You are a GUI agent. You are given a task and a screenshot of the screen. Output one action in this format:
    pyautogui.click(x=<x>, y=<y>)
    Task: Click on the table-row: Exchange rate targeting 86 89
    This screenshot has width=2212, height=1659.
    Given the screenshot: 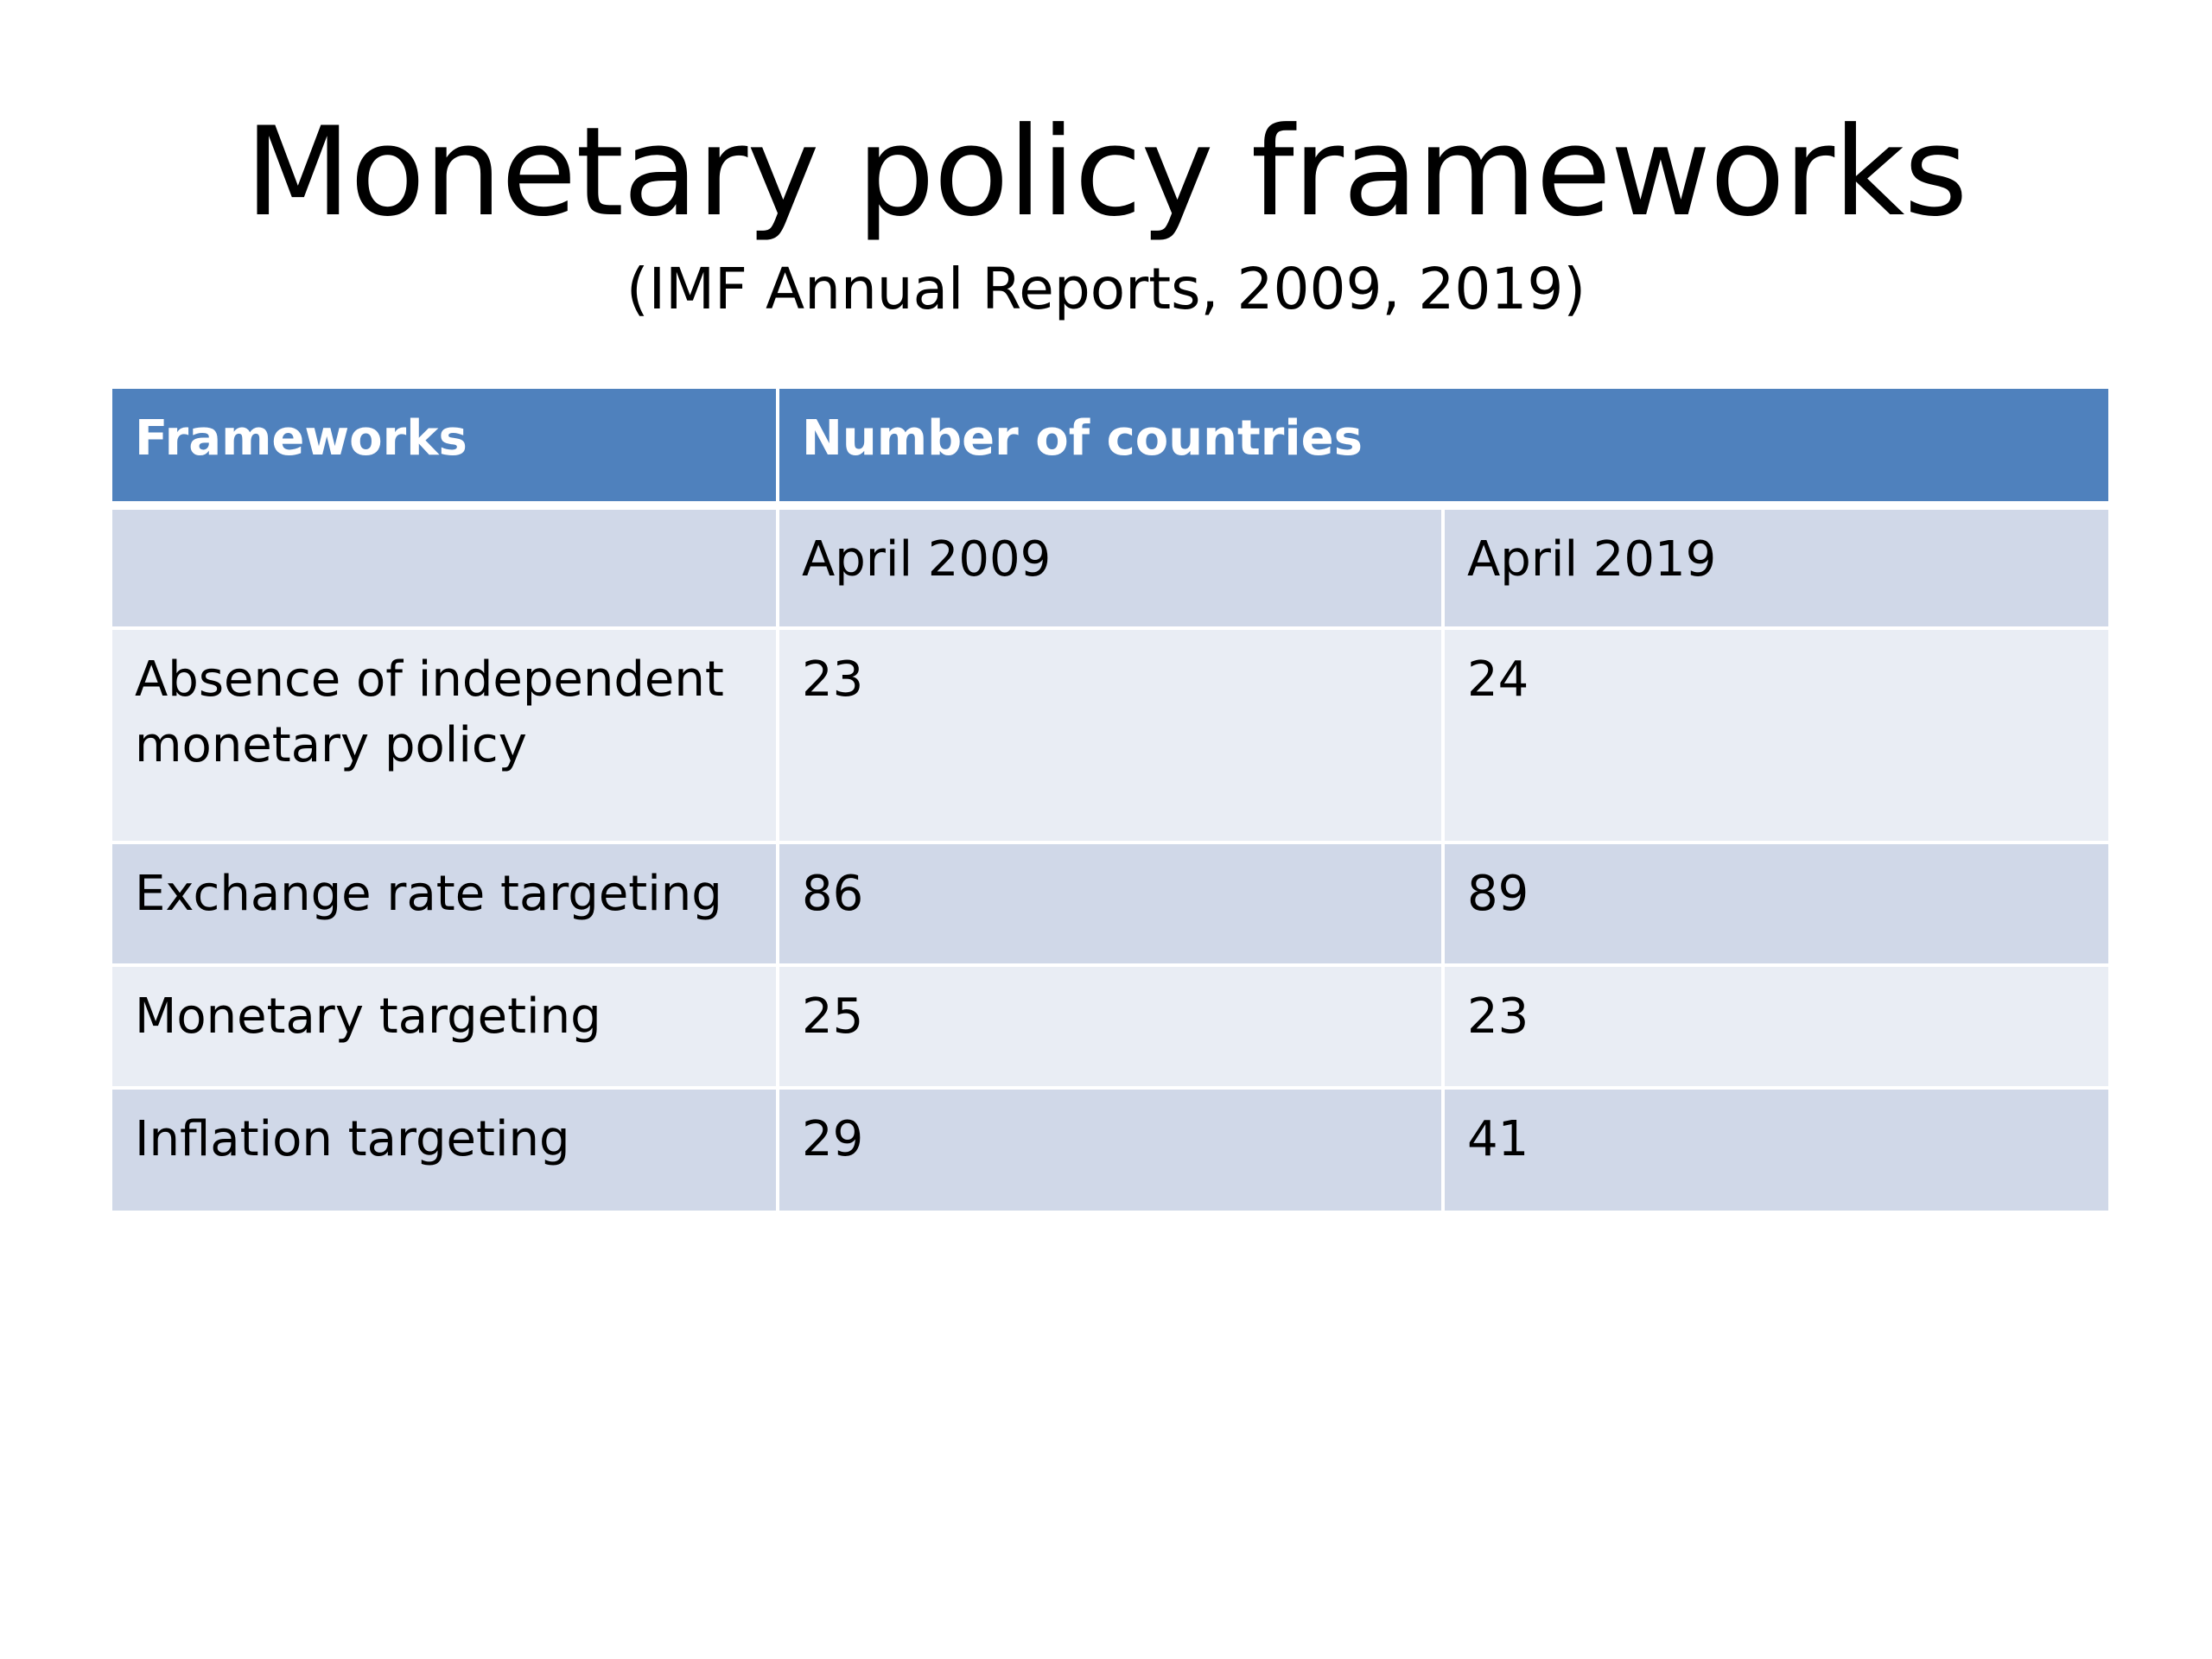 What is the action you would take?
    pyautogui.click(x=1110, y=905)
    